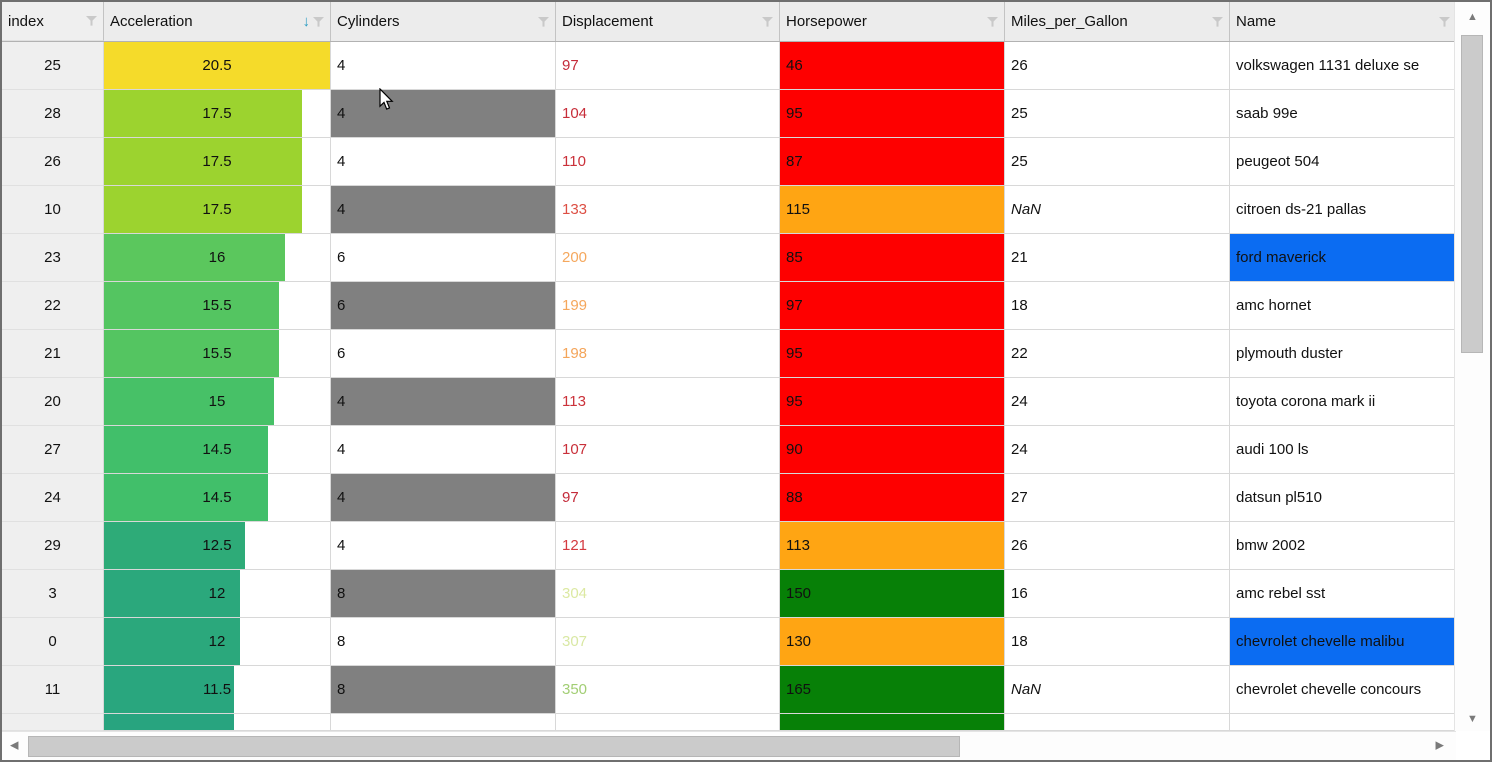  Describe the element at coordinates (443, 722) in the screenshot. I see `cylinders-cell` at that location.